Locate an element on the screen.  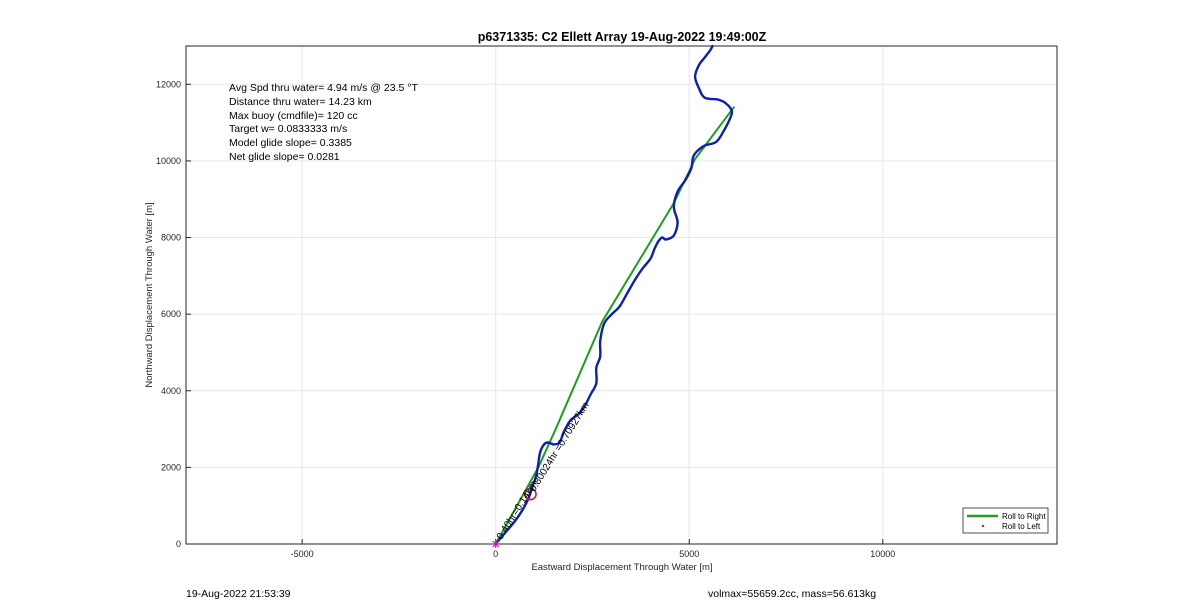
stats-line-distance: Distance thru water= 14.23 km is located at coordinates (300, 102).